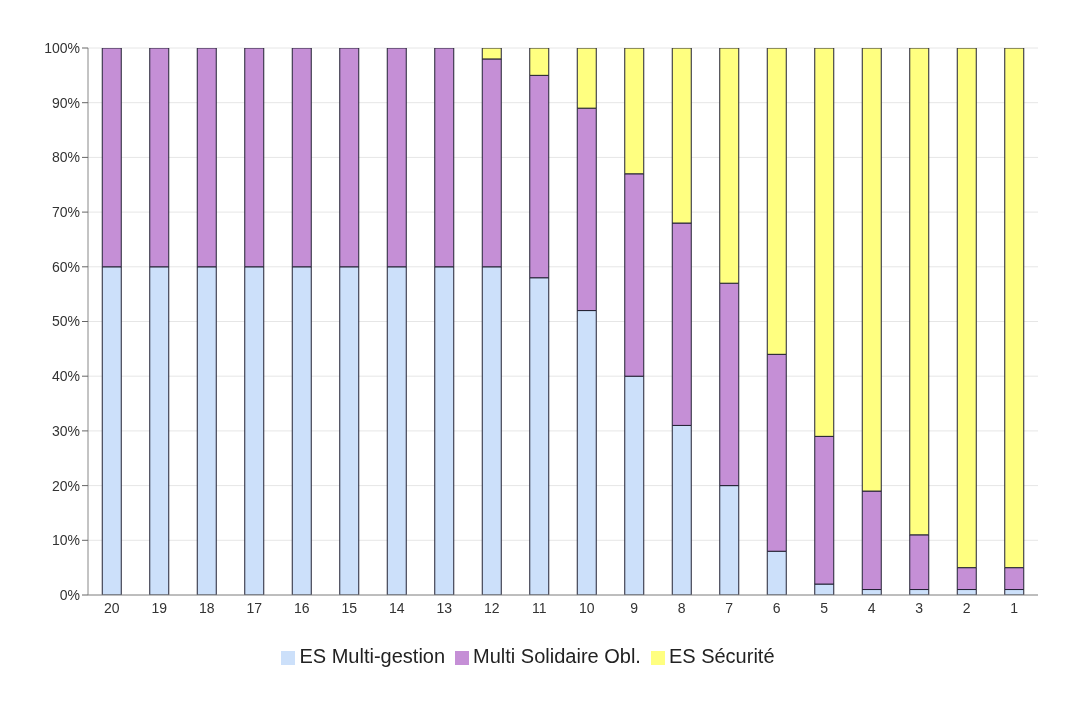  Describe the element at coordinates (634, 607) in the screenshot. I see `x-tick-label: 9` at that location.